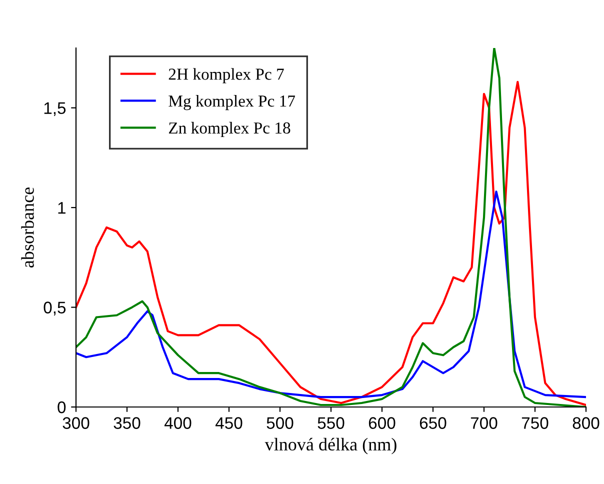 The height and width of the screenshot is (484, 604). What do you see at coordinates (62, 208) in the screenshot?
I see `y-tick-label: 1` at bounding box center [62, 208].